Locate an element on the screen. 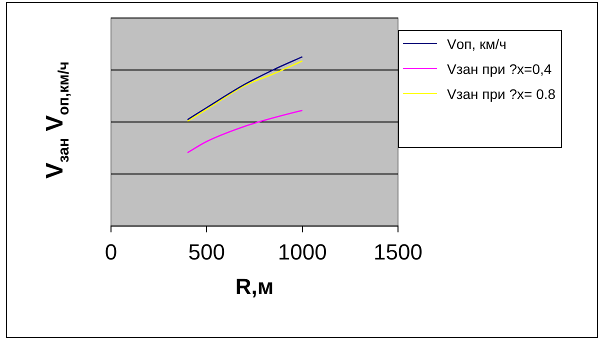 The image size is (604, 345). x-tick-label: 1500 is located at coordinates (398, 251).